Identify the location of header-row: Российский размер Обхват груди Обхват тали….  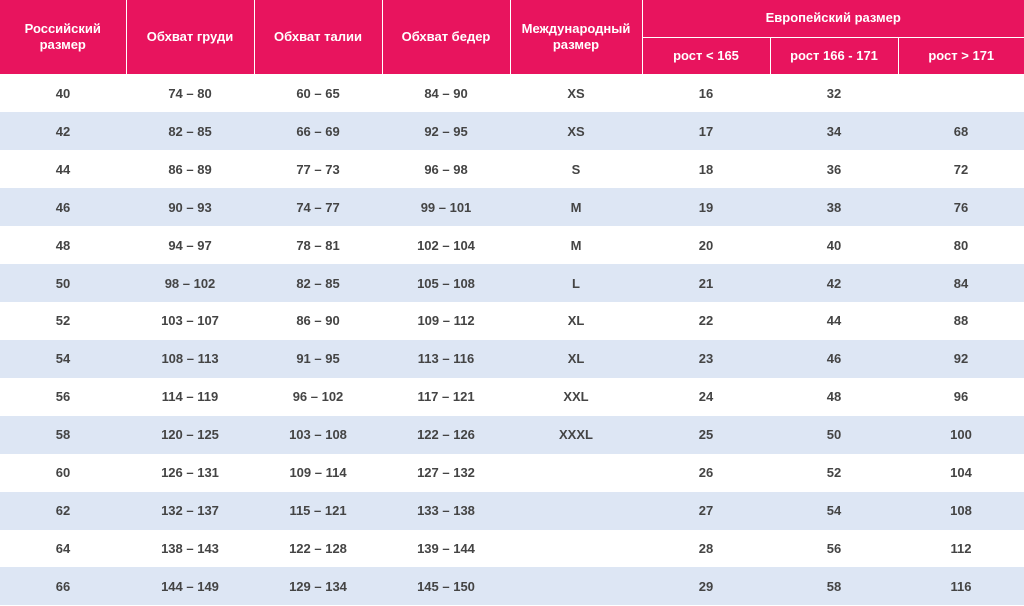
(512, 37).